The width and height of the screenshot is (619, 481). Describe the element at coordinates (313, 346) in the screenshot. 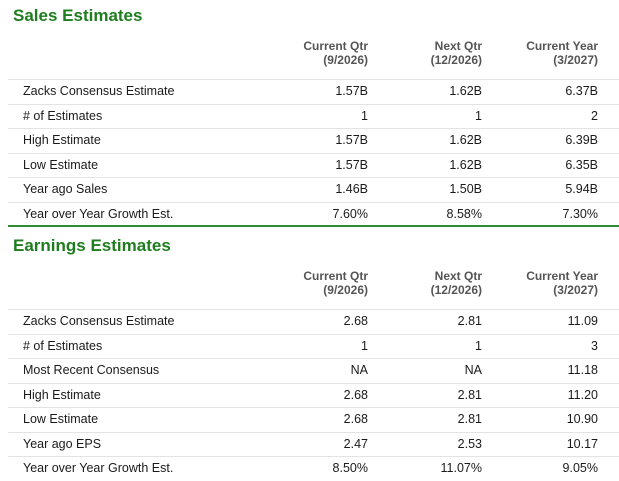

I see `table-row: # of Estimates 1 1 3` at that location.